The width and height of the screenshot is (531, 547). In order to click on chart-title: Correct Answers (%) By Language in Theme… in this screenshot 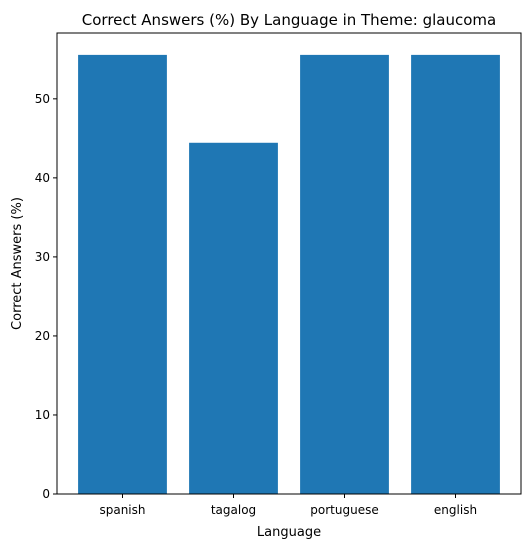, I will do `click(289, 20)`.